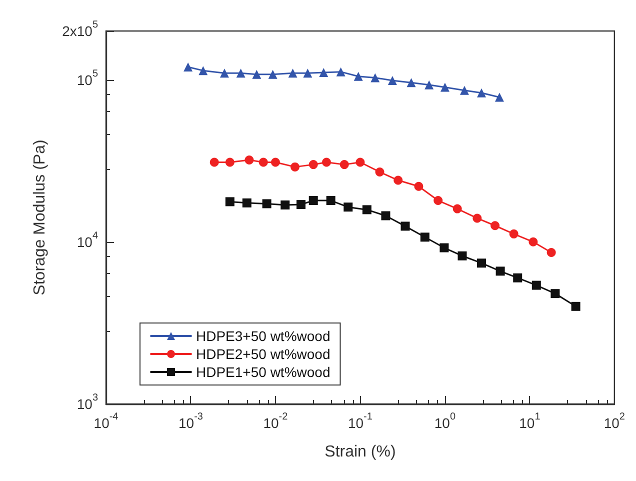  What do you see at coordinates (40, 218) in the screenshot?
I see `y-axis-title: Storage Modulus (Pa)` at bounding box center [40, 218].